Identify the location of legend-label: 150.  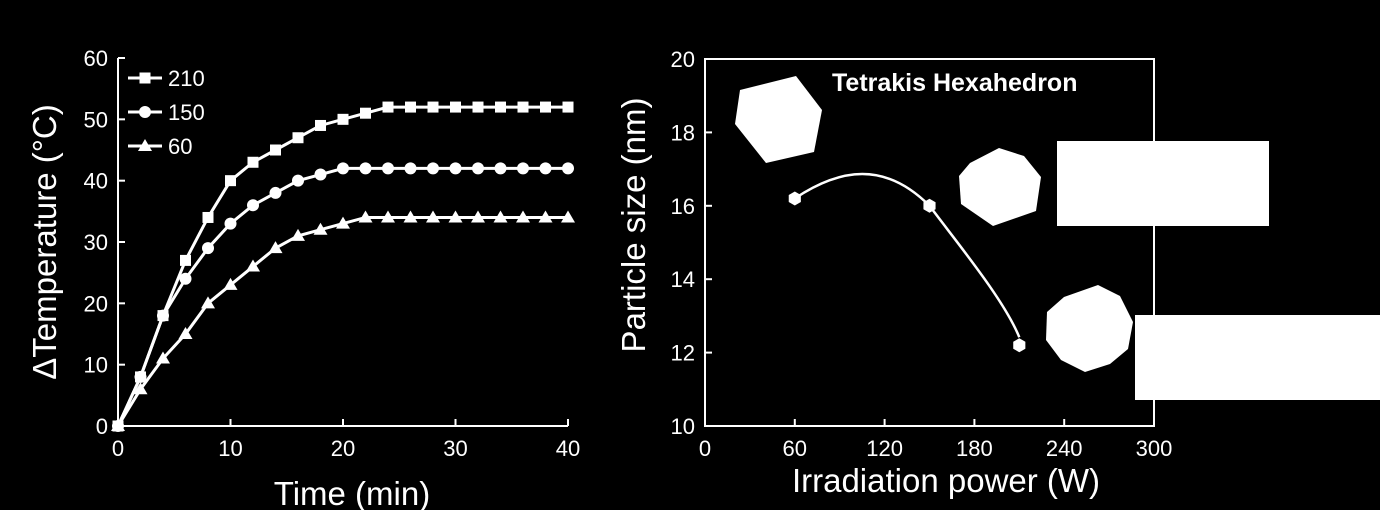
(186, 112).